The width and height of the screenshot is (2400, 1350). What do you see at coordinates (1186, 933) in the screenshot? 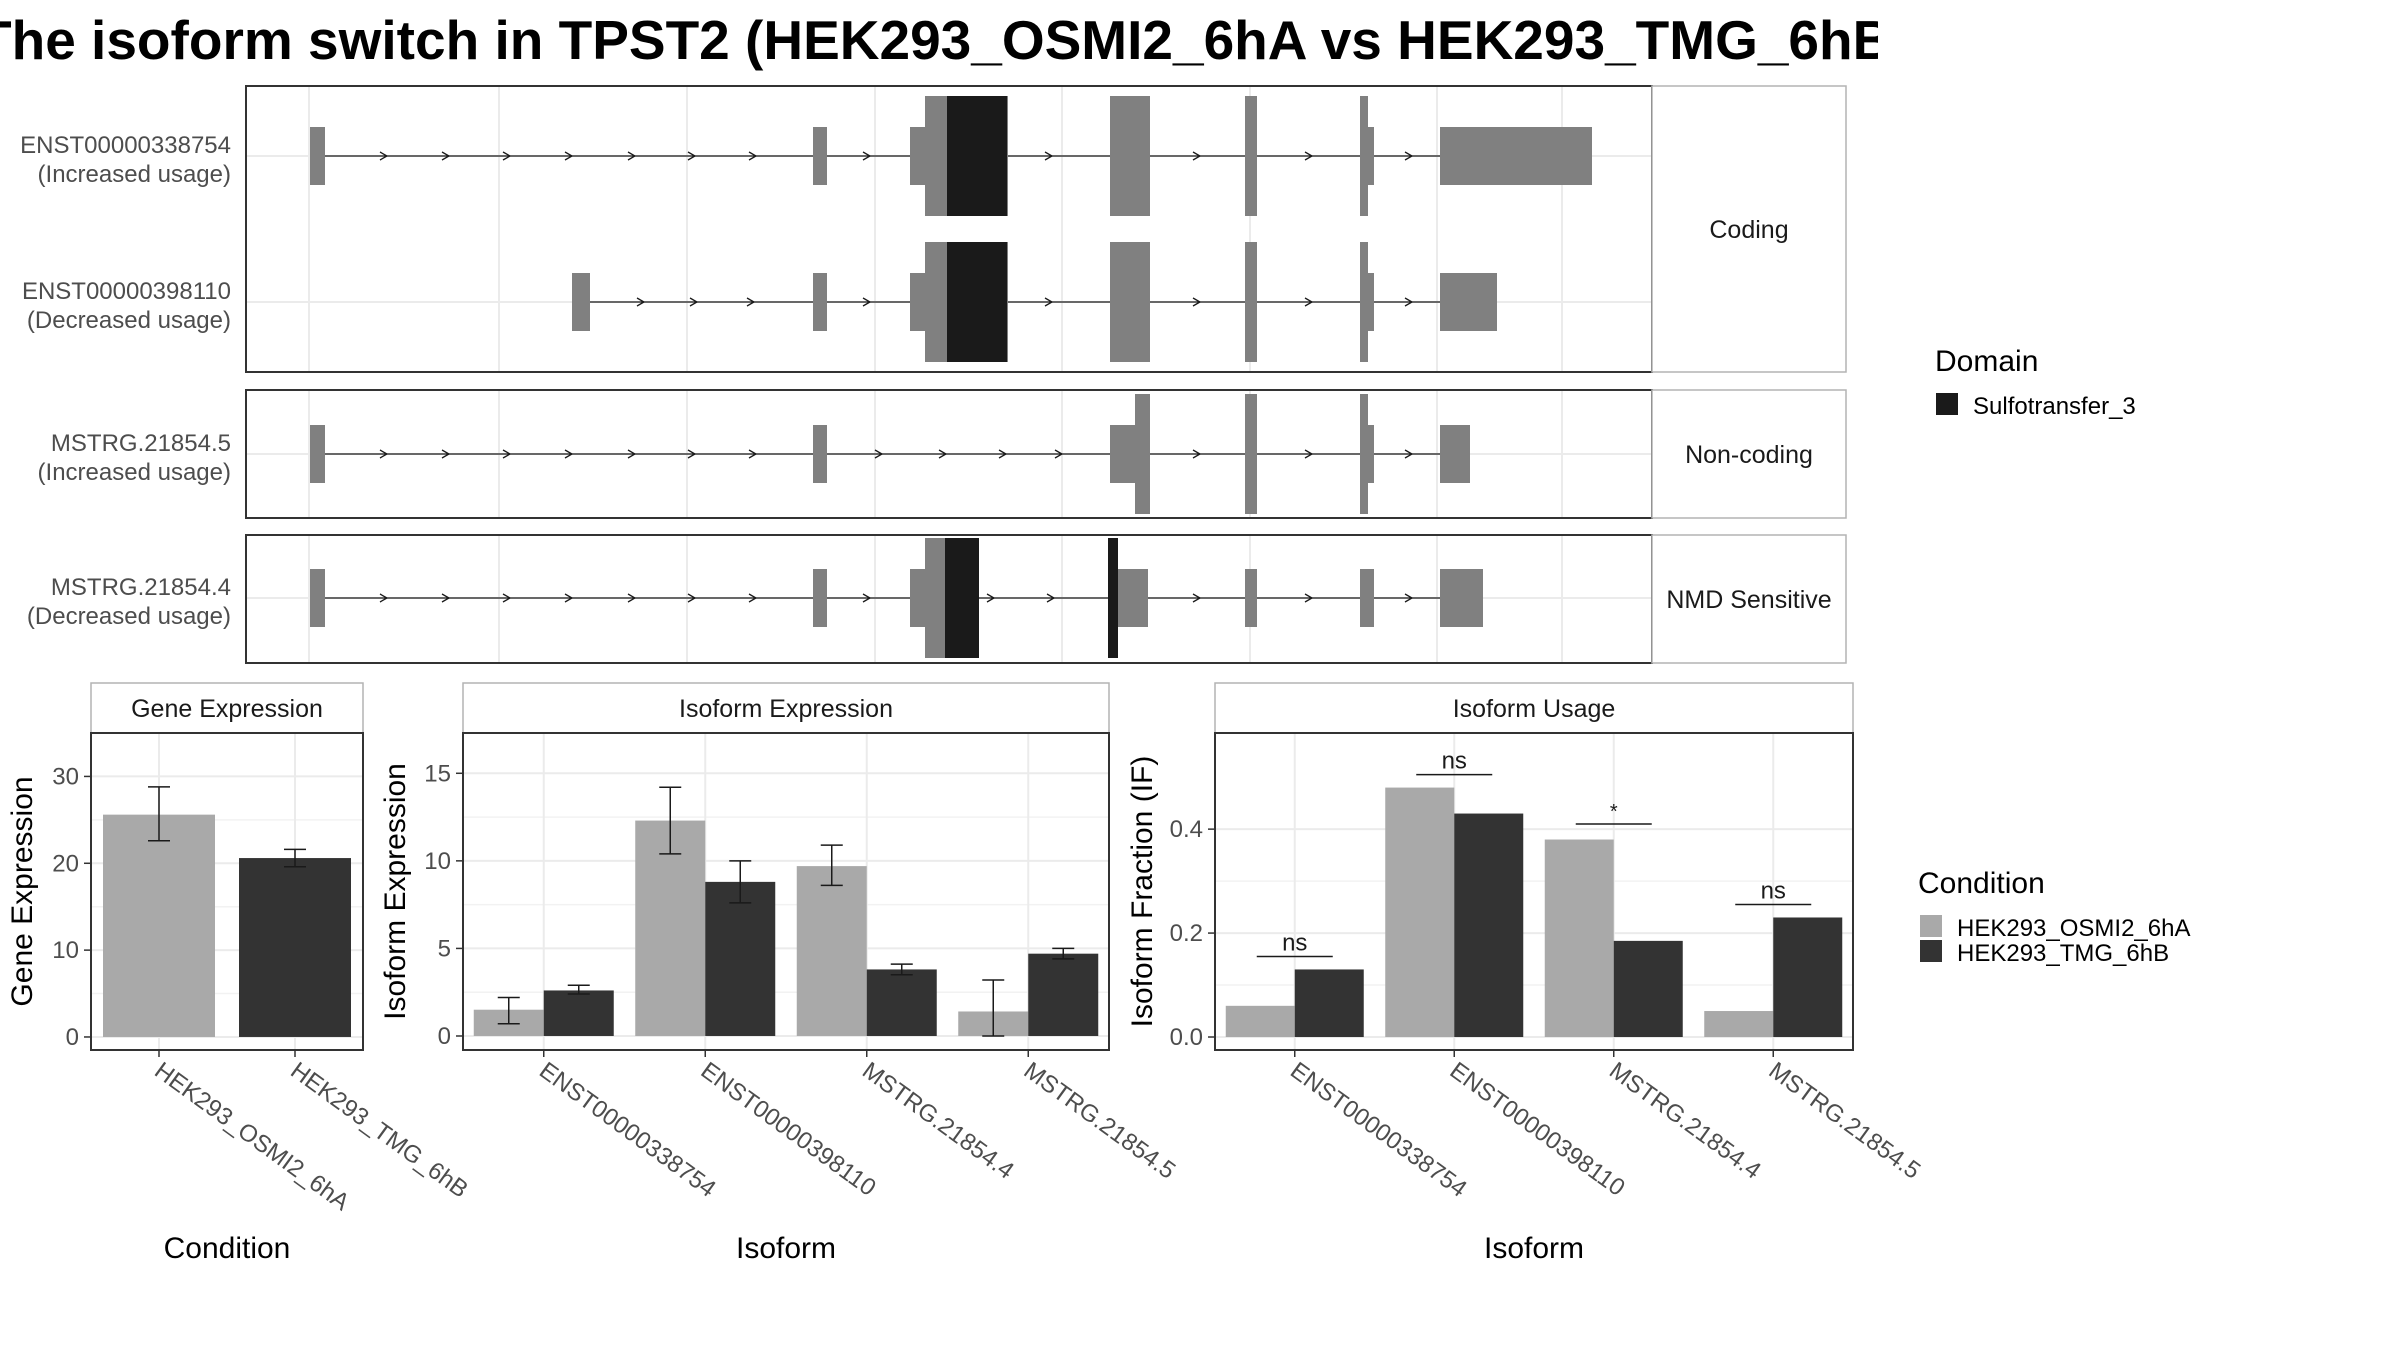
I see `y-tick-label: 0.2` at bounding box center [1186, 933].